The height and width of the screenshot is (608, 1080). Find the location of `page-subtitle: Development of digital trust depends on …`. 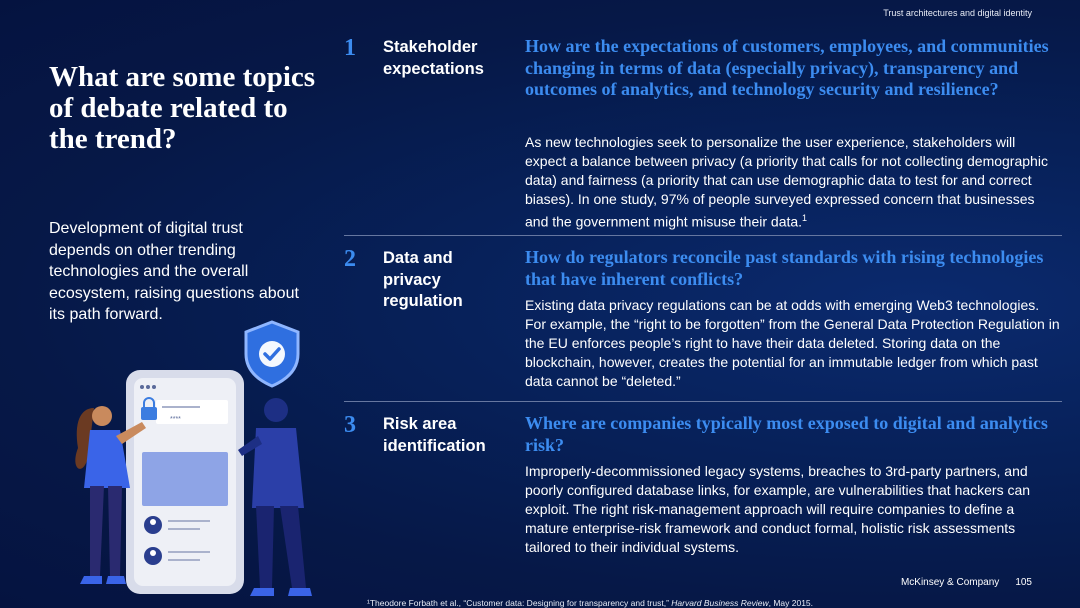

page-subtitle: Development of digital trust depends on … is located at coordinates (174, 271).